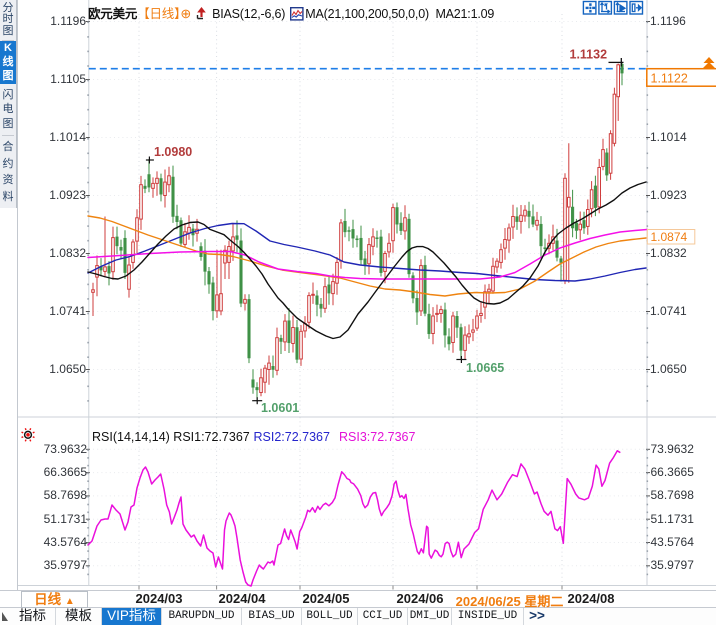 Image resolution: width=716 pixels, height=625 pixels. Describe the element at coordinates (280, 408) in the screenshot. I see `svg-text: 1.0601` at that location.